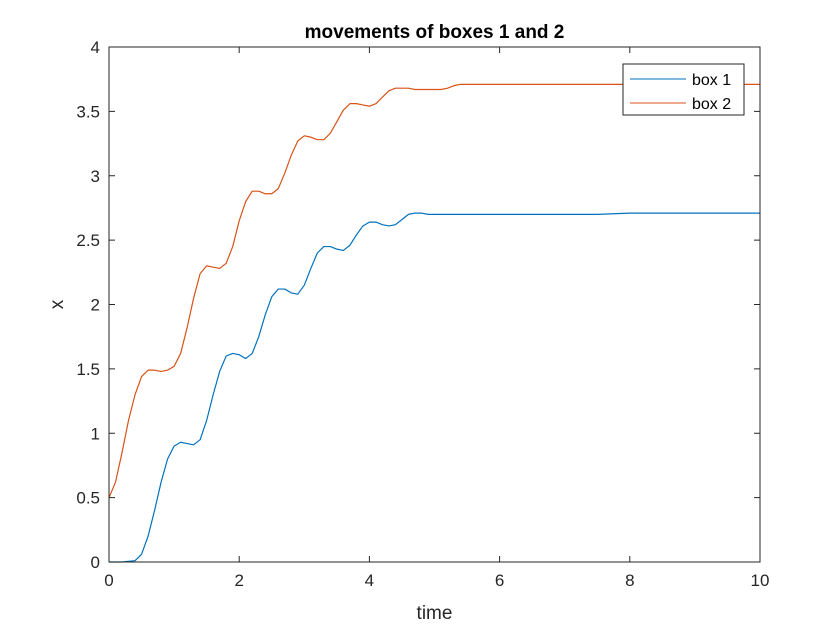  What do you see at coordinates (369, 580) in the screenshot?
I see `x-tick-label: 4` at bounding box center [369, 580].